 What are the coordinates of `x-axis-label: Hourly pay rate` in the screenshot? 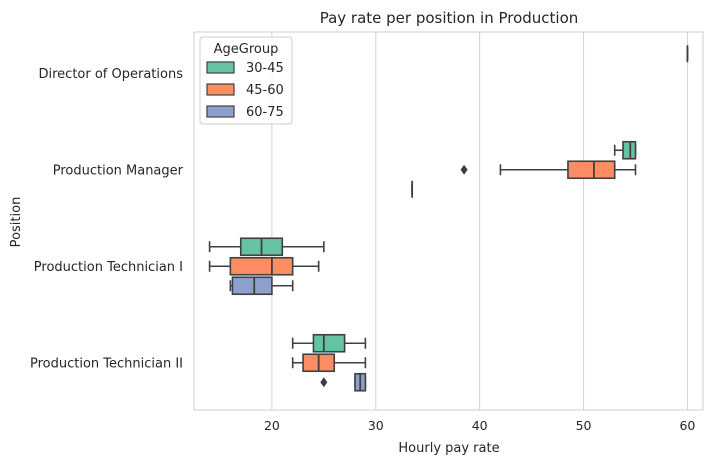 It's located at (448, 448).